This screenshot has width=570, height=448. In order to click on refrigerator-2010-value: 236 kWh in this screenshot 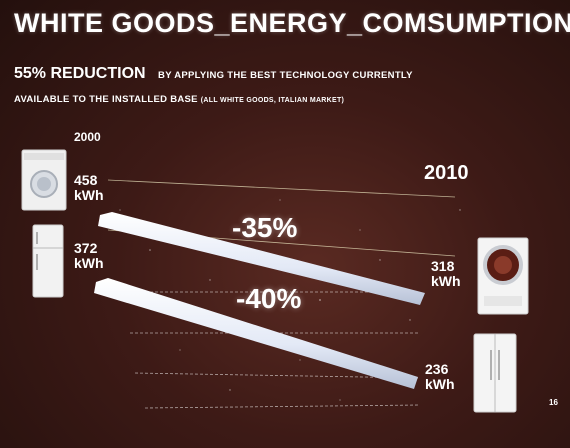, I will do `click(440, 377)`.